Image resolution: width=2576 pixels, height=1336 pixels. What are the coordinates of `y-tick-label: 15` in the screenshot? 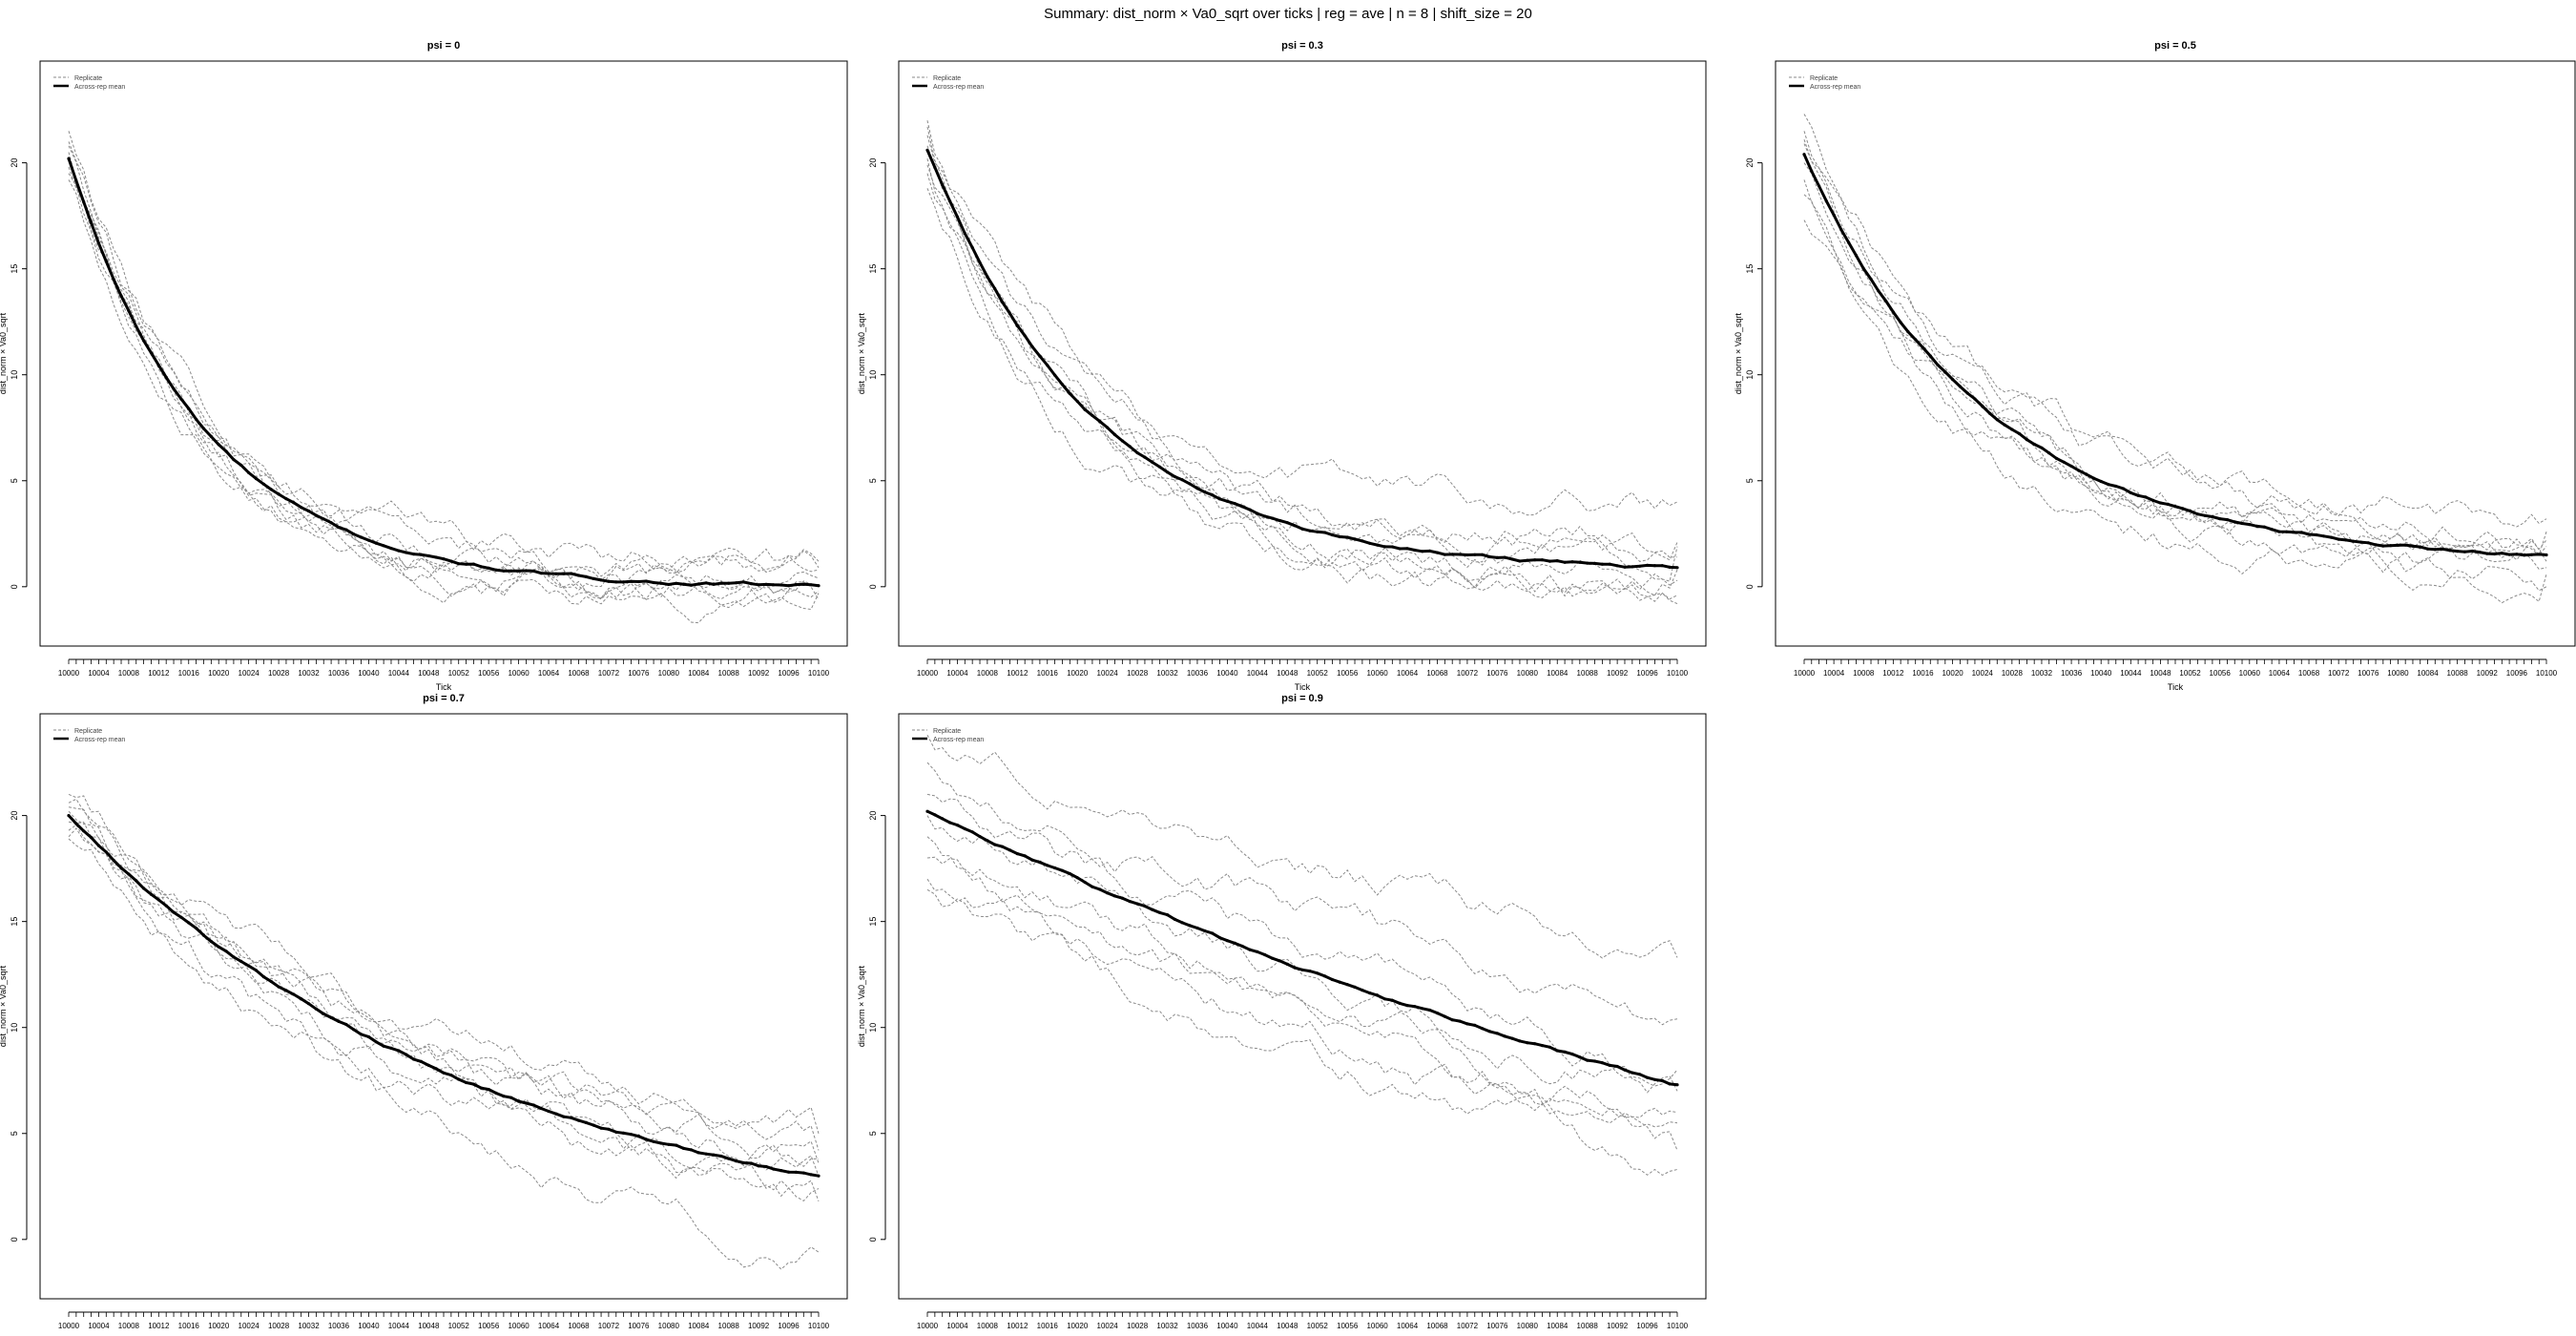 It's located at (873, 269).